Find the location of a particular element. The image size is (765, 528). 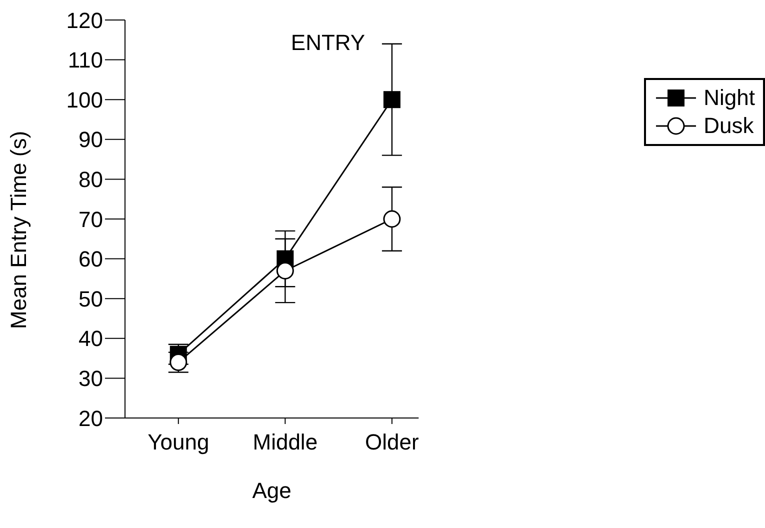

y-tick-label: 20 is located at coordinates (90, 418).